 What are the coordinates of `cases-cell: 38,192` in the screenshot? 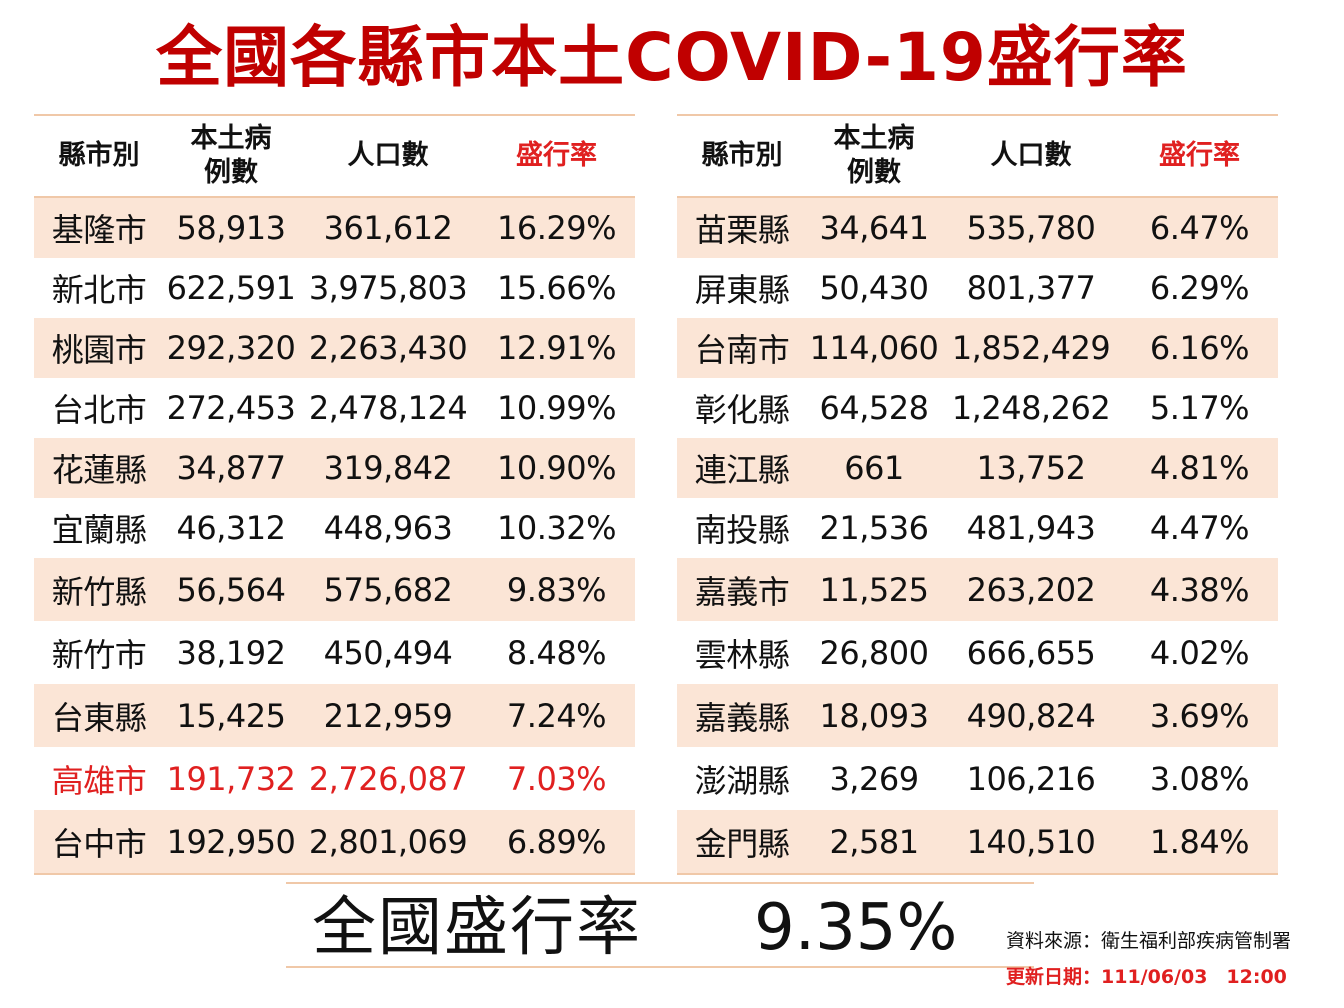 It's located at (231, 652).